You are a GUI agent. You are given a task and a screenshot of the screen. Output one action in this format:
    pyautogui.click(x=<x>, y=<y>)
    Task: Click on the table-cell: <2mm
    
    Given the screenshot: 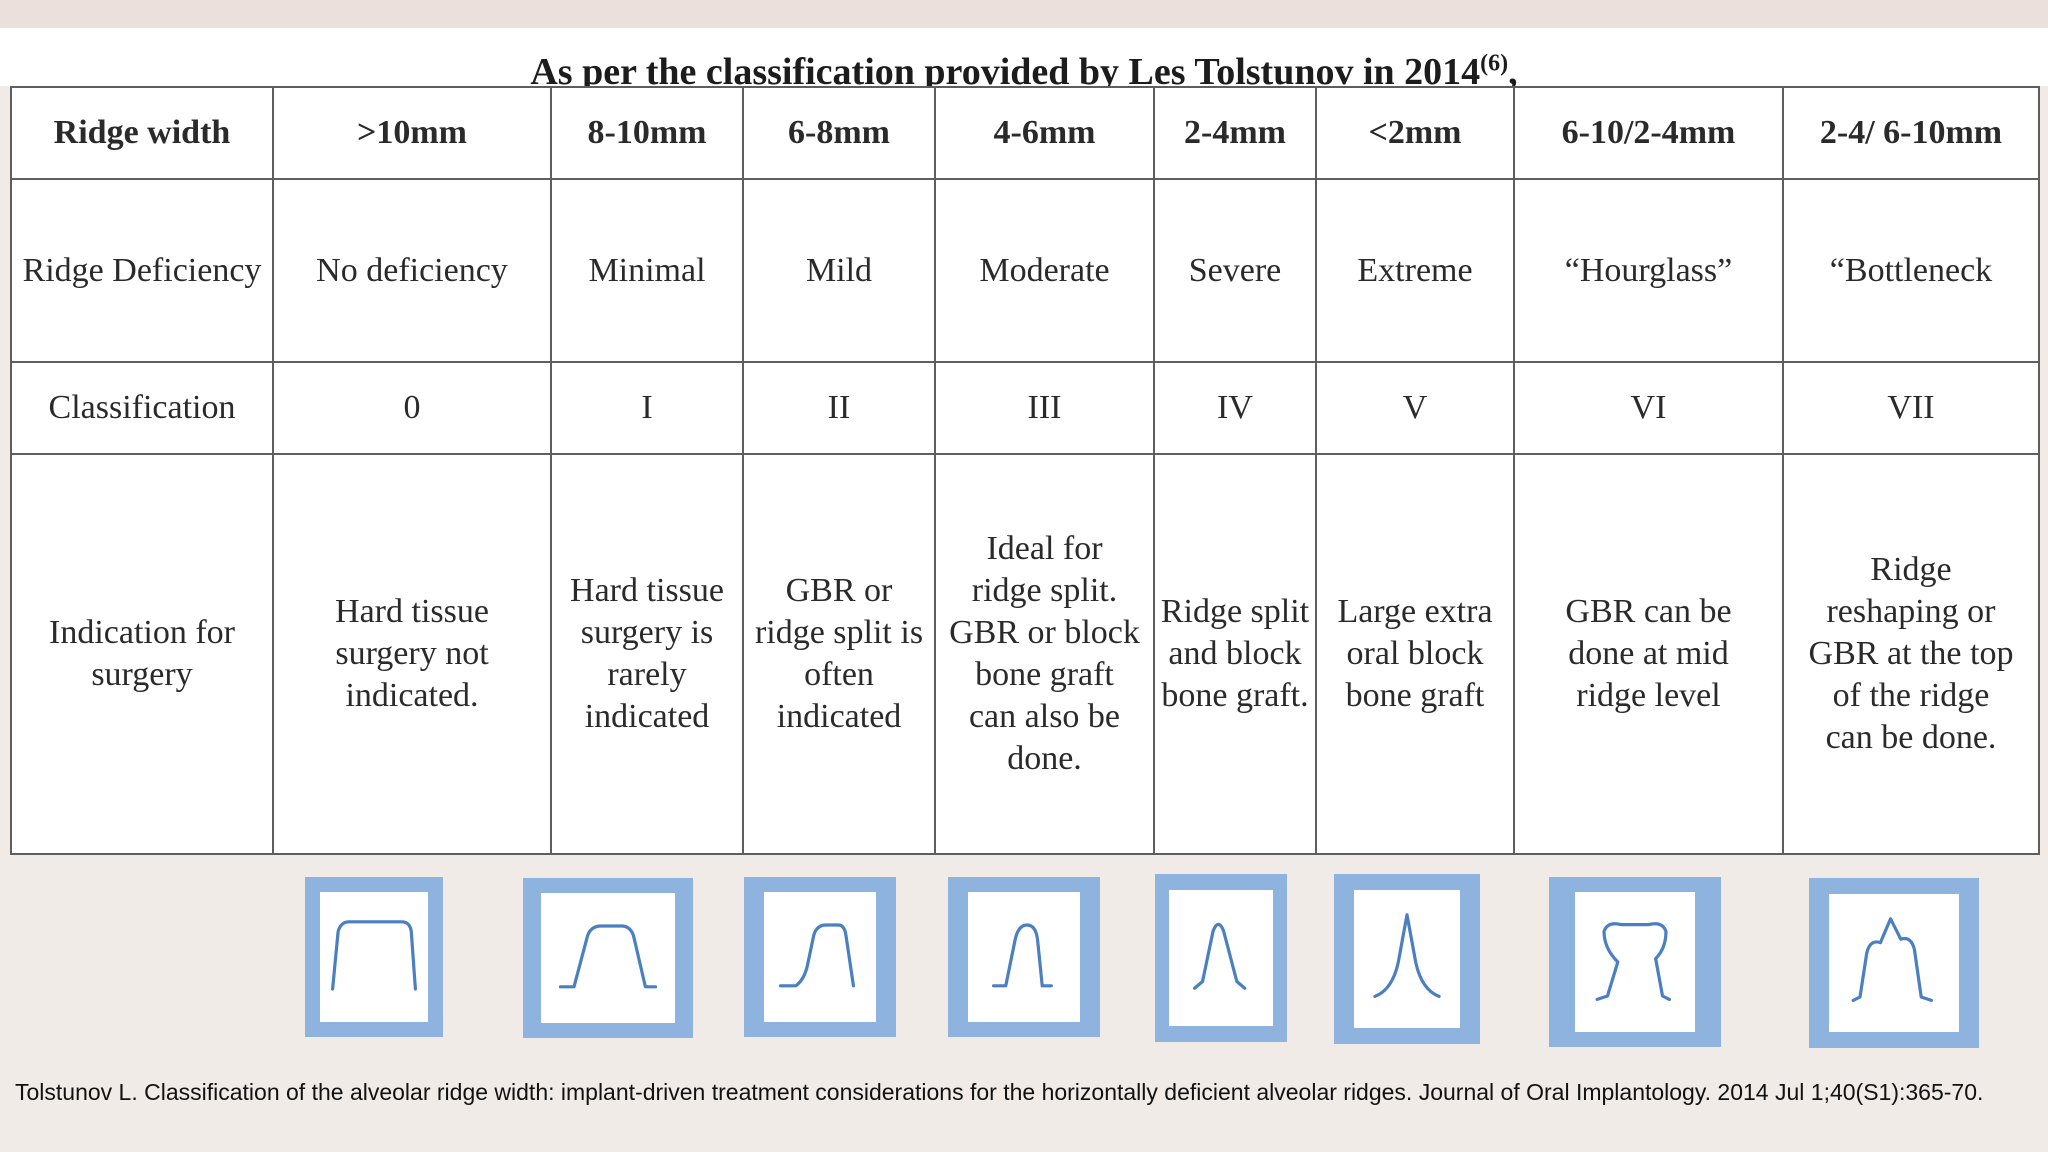 What is the action you would take?
    pyautogui.click(x=1415, y=133)
    